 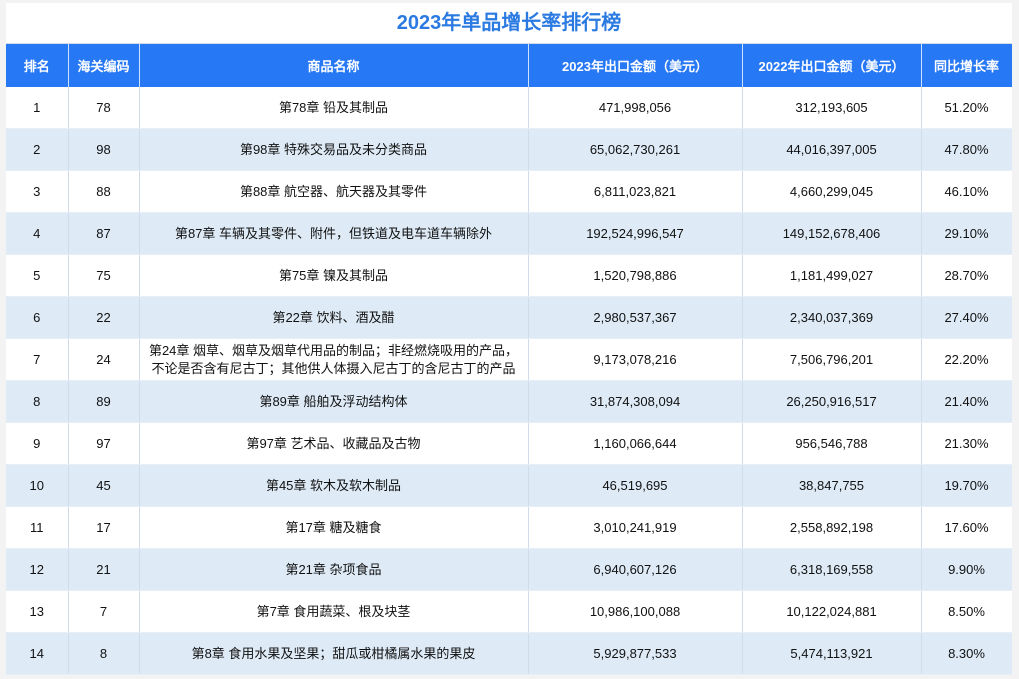 I want to click on cell-product-name: 第45章 软木及软木制品, so click(x=334, y=485).